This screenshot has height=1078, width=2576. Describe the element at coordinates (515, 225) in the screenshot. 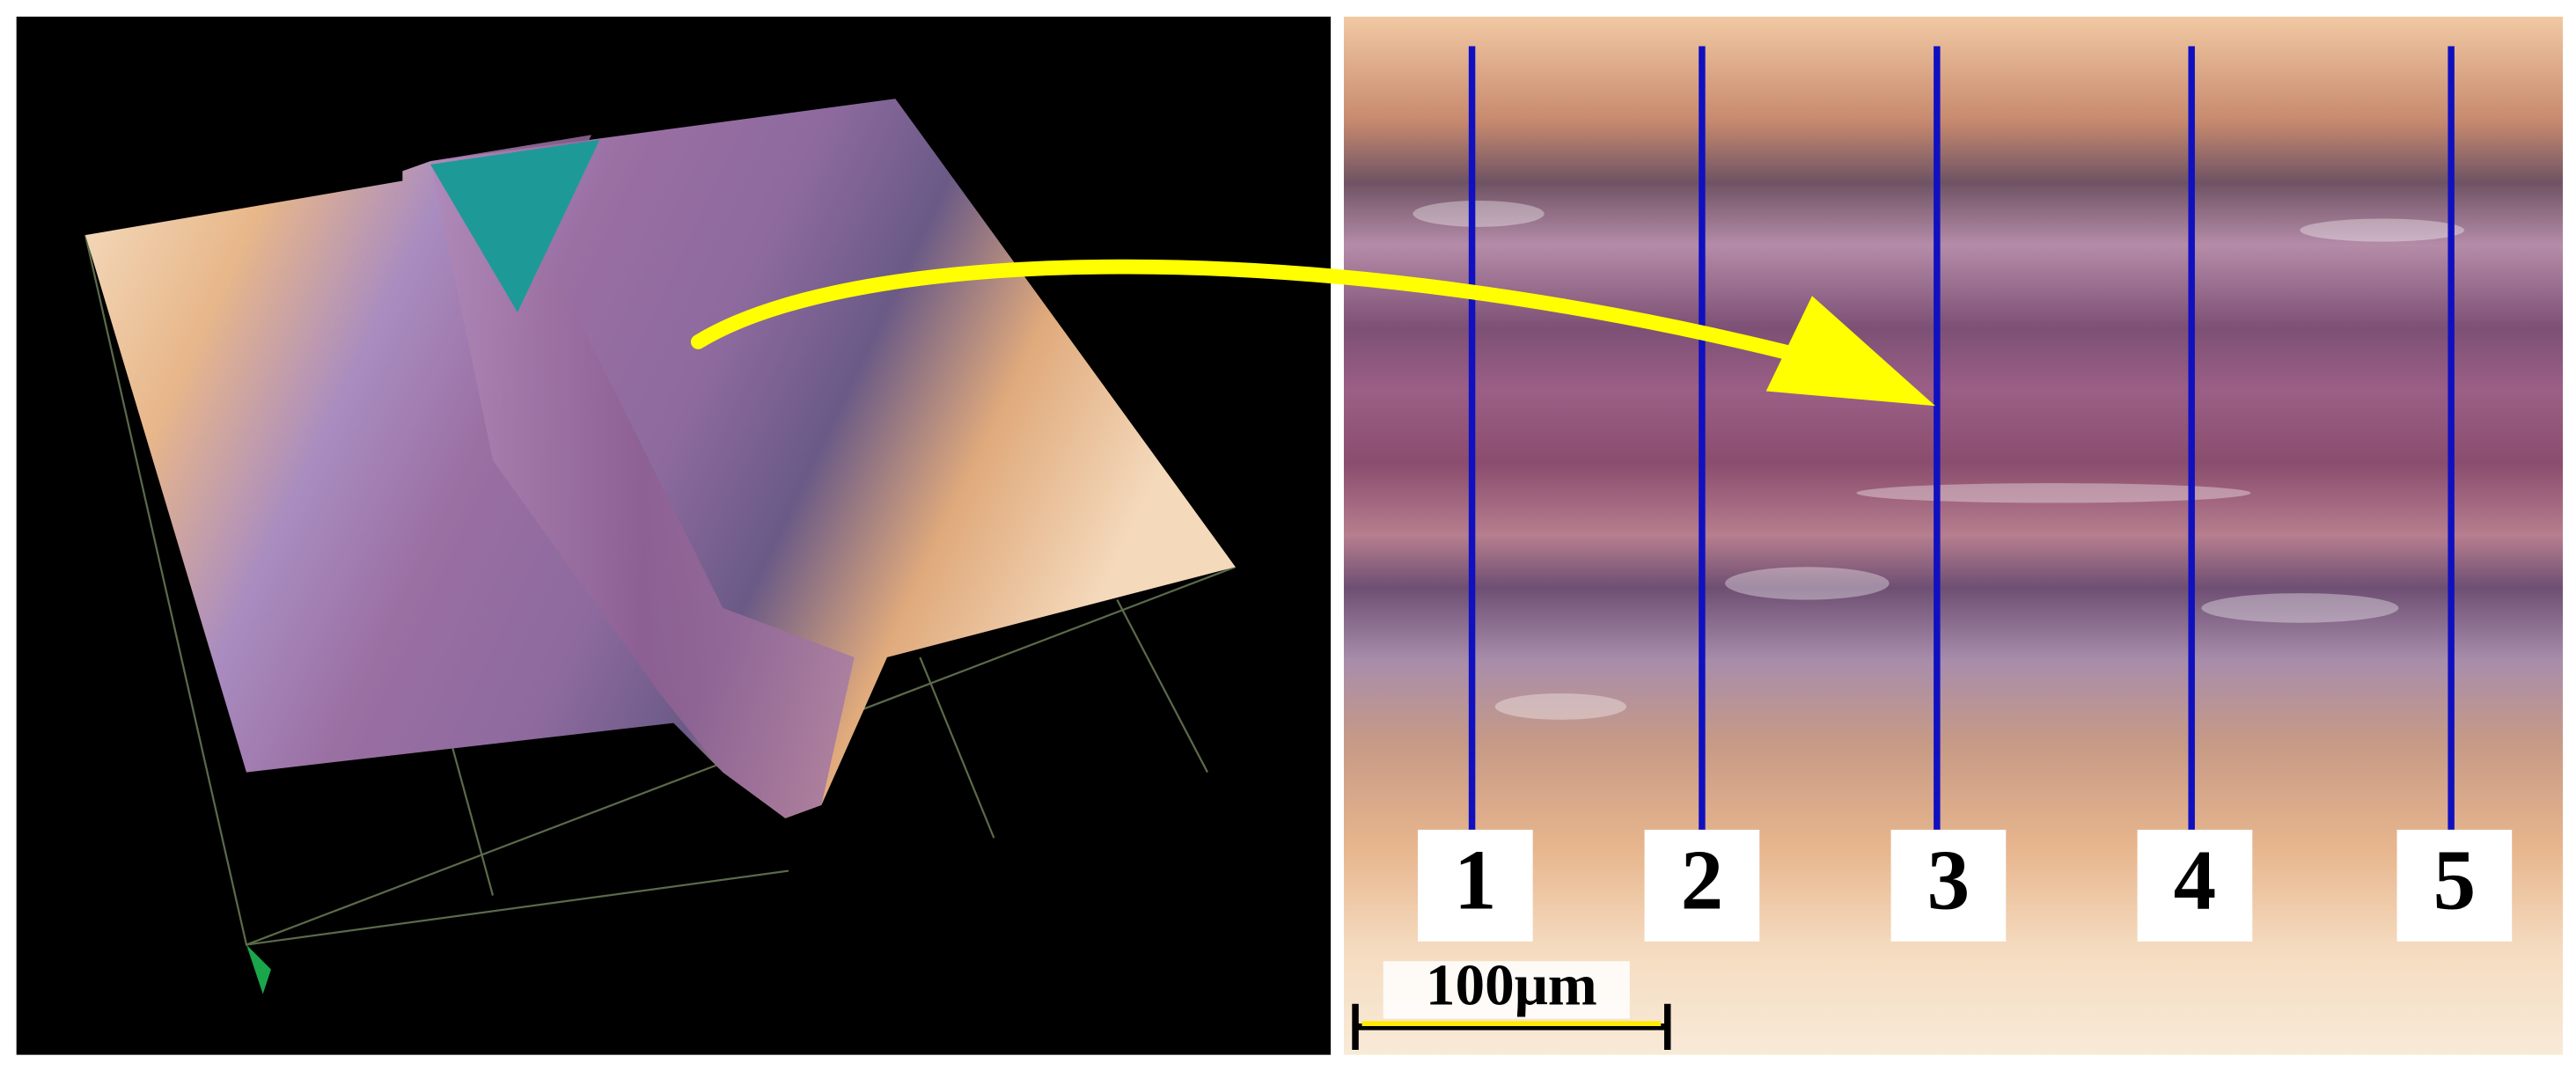

I see `cut-face` at that location.